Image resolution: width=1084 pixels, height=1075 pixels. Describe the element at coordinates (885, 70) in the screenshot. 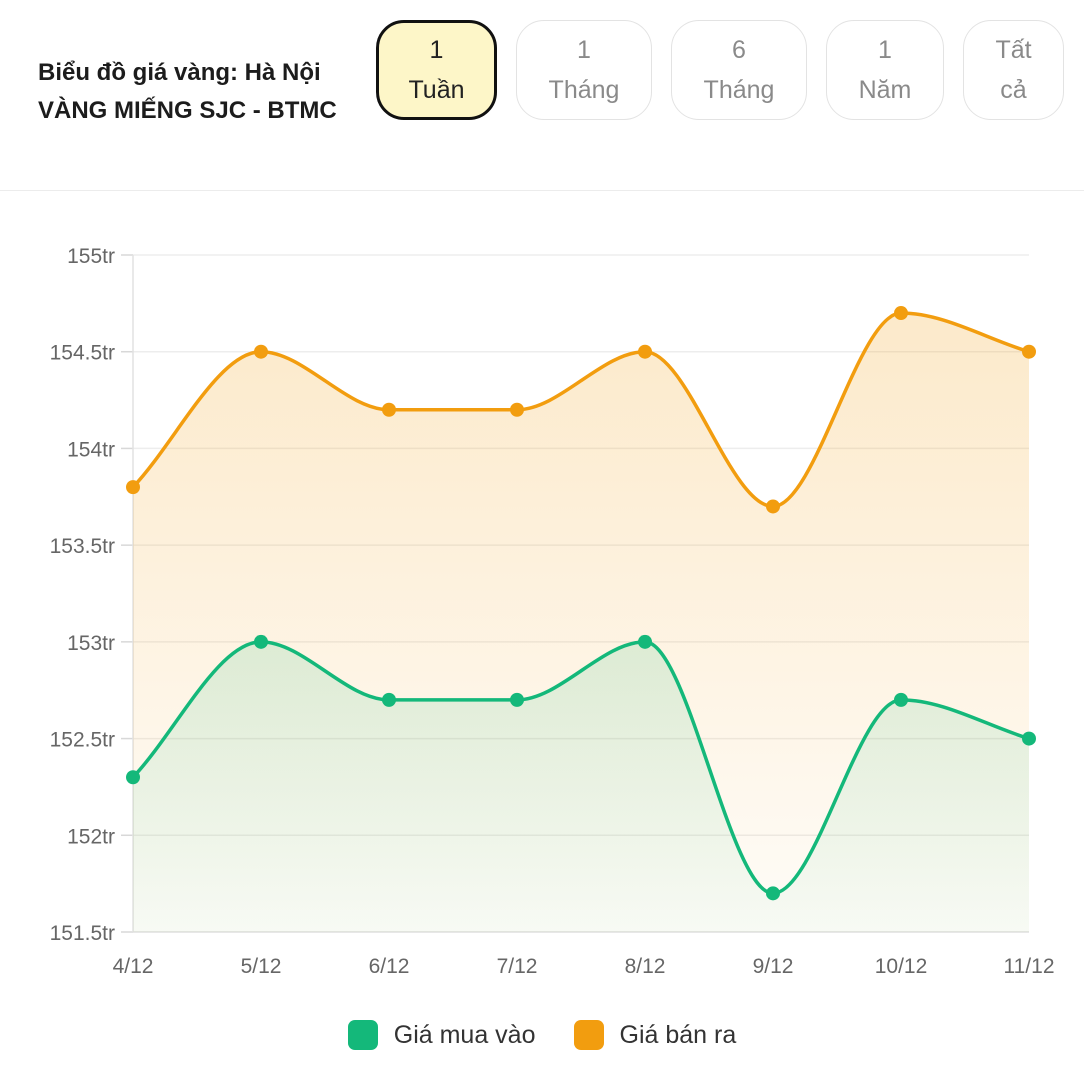

I see `range-button-1-year: 1 Năm` at that location.